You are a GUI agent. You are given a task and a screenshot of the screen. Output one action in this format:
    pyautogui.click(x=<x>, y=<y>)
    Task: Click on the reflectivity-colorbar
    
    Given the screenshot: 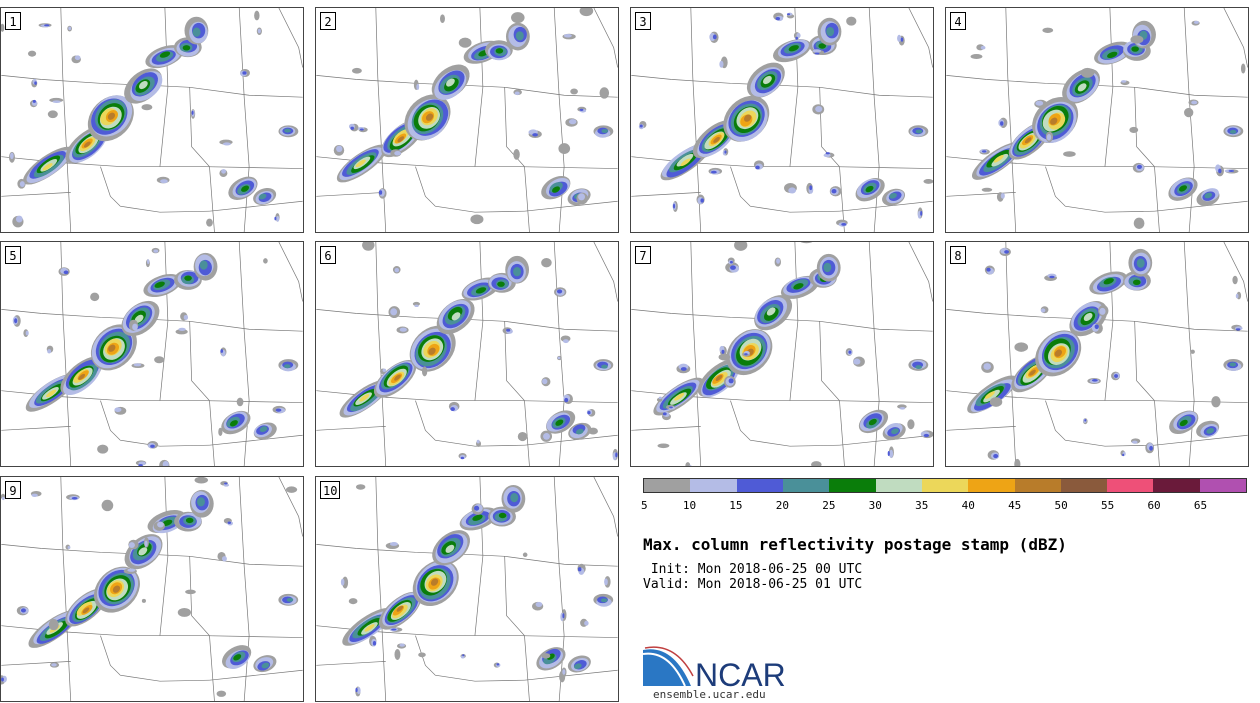 What is the action you would take?
    pyautogui.click(x=945, y=485)
    